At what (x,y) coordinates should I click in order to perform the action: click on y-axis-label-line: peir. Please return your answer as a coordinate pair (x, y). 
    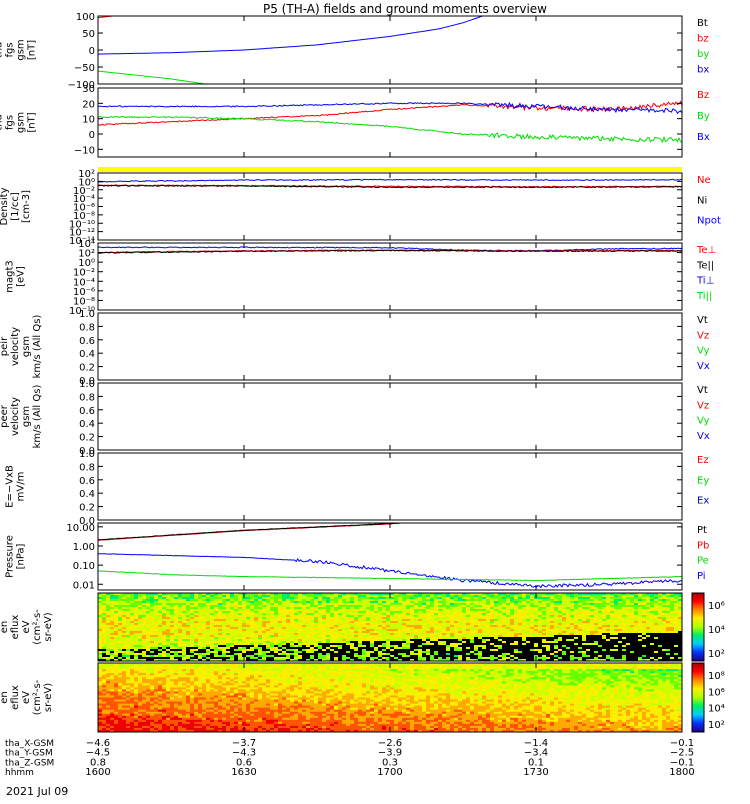
    Looking at the image, I should click on (5, 346).